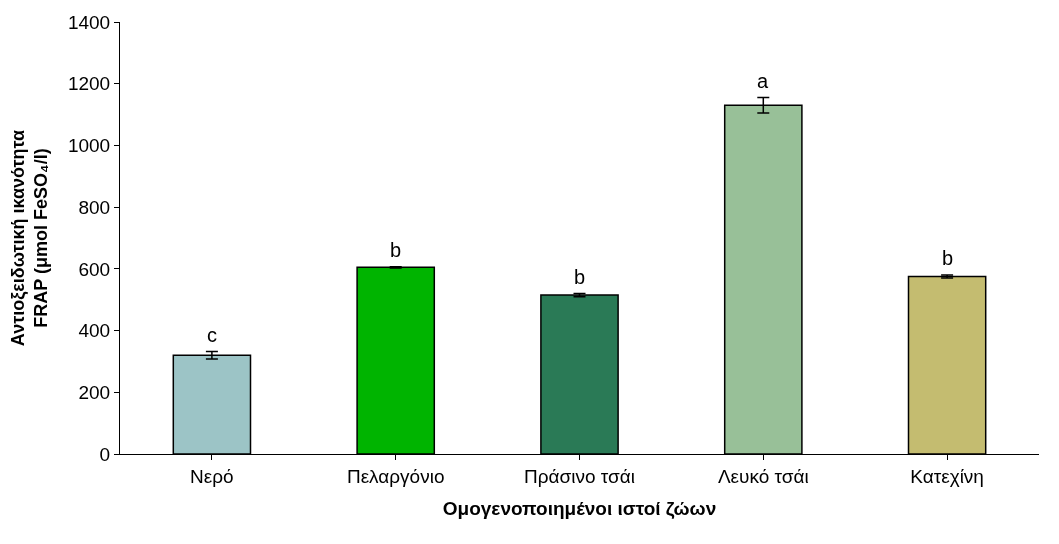 This screenshot has height=544, width=1059. Describe the element at coordinates (212, 335) in the screenshot. I see `annotation: c` at that location.